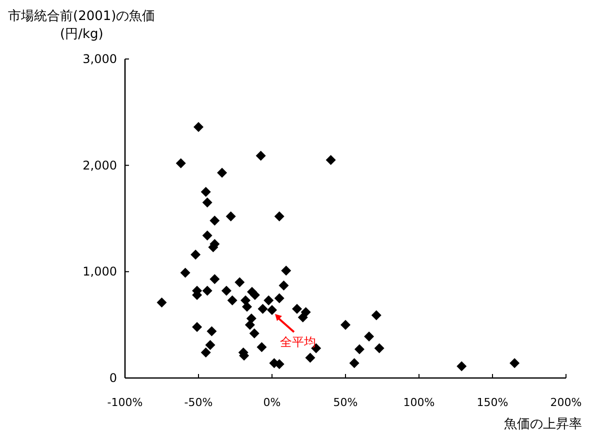 Image resolution: width=593 pixels, height=436 pixels. What do you see at coordinates (272, 402) in the screenshot?
I see `x-tick-label: 0%` at bounding box center [272, 402].